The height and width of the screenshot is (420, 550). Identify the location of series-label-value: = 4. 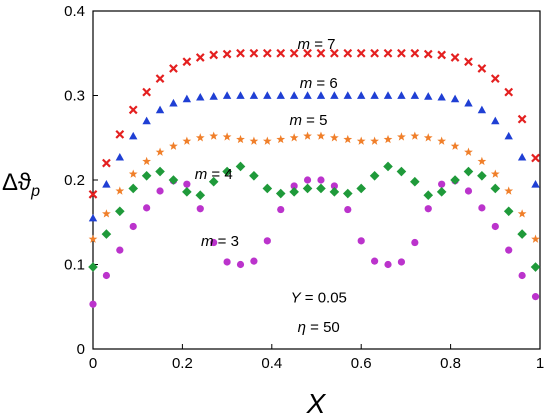
(219, 174).